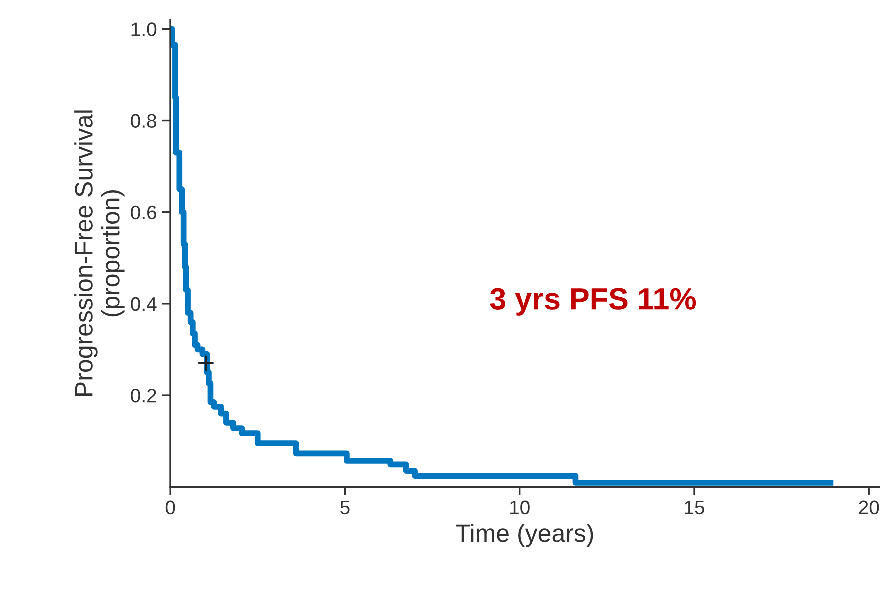 The height and width of the screenshot is (589, 893). What do you see at coordinates (171, 507) in the screenshot?
I see `x-tick-label: 0` at bounding box center [171, 507].